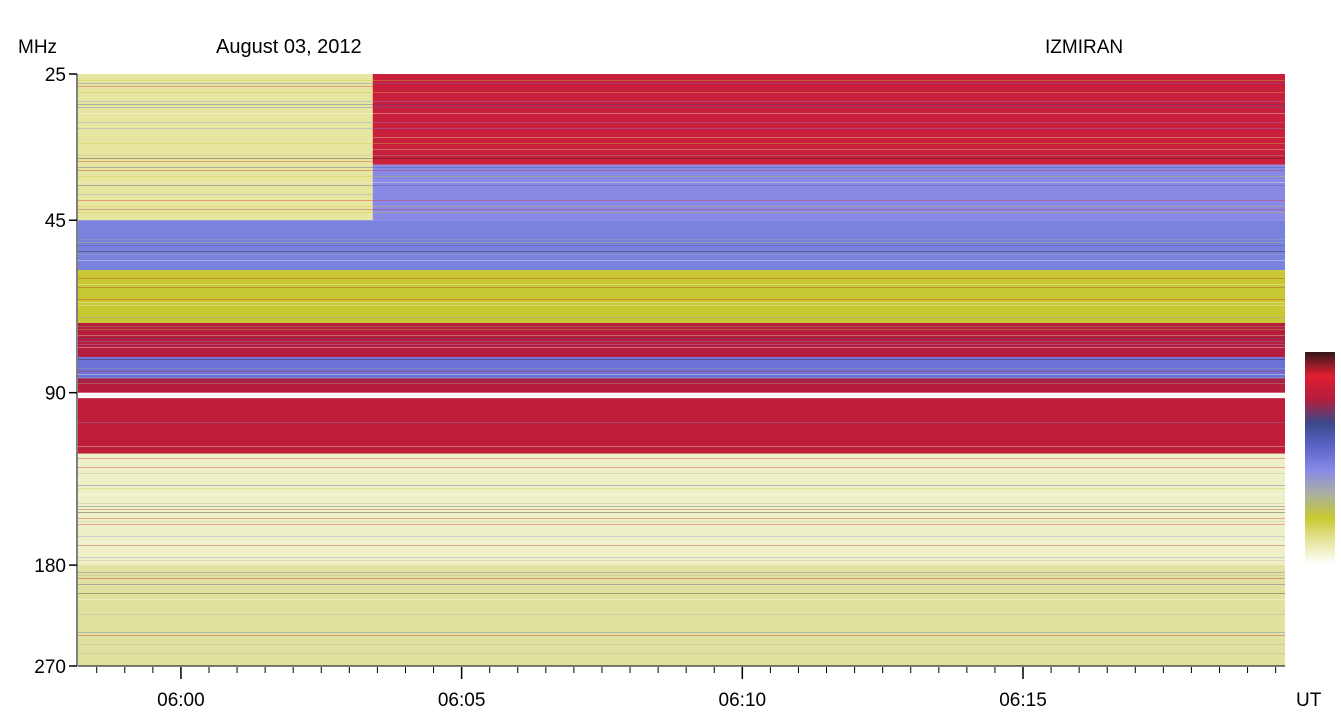 The height and width of the screenshot is (723, 1341). I want to click on colorbar, so click(1320, 458).